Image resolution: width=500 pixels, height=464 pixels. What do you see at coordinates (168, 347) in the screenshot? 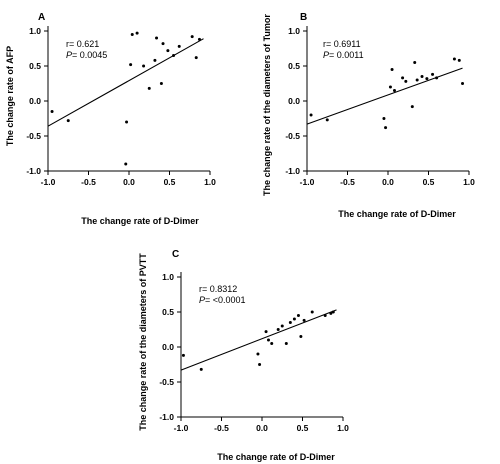
I see `panel-c-y-tick-label: 0.0` at bounding box center [168, 347].